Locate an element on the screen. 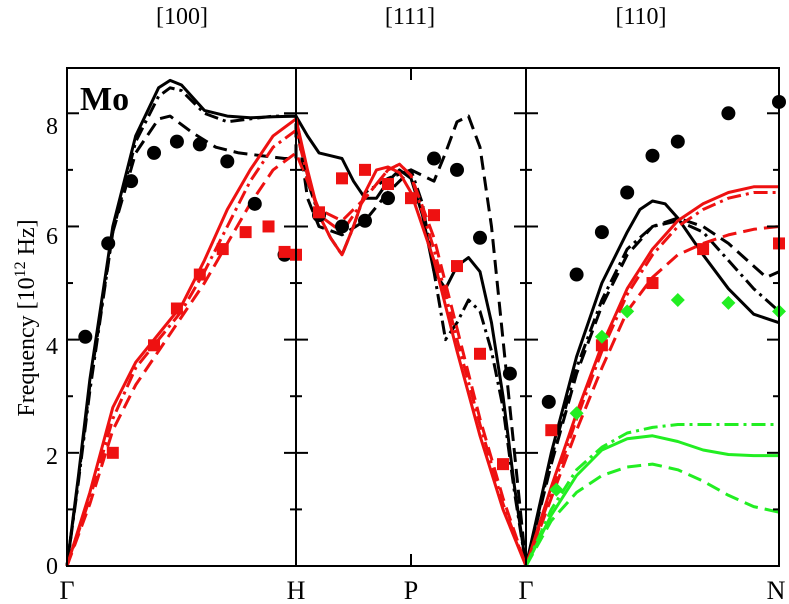  curve-green-dashdot is located at coordinates (651, 495).